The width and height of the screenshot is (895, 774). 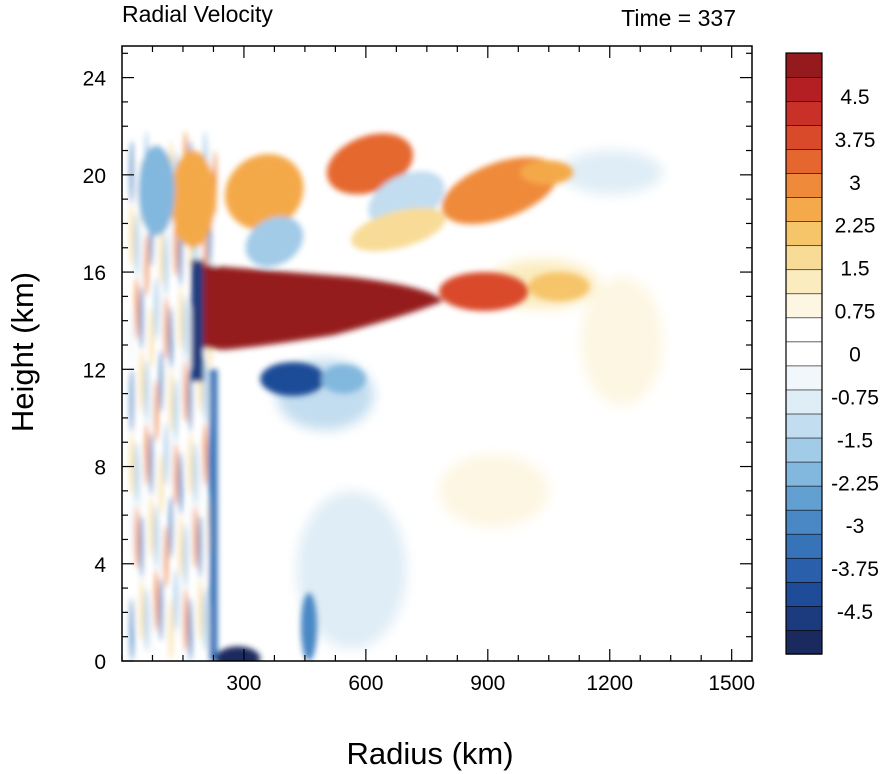 I want to click on x-axis-label: Radius (km), so click(x=429, y=753).